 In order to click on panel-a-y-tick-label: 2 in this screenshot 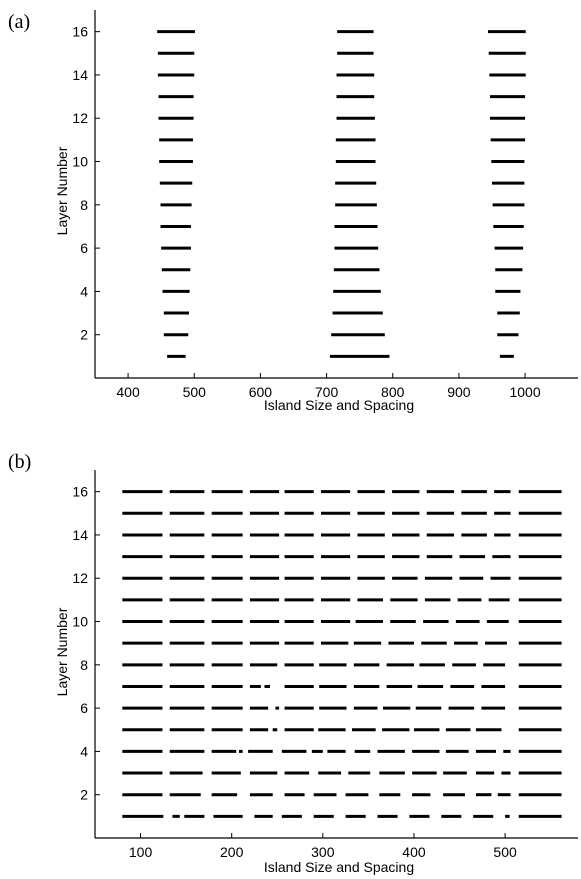, I will do `click(84, 335)`.